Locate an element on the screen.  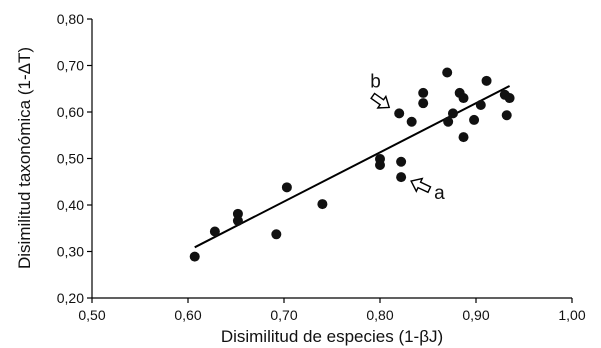
x-axis-label: Disimilitud de especies (1-βJ) is located at coordinates (332, 336).